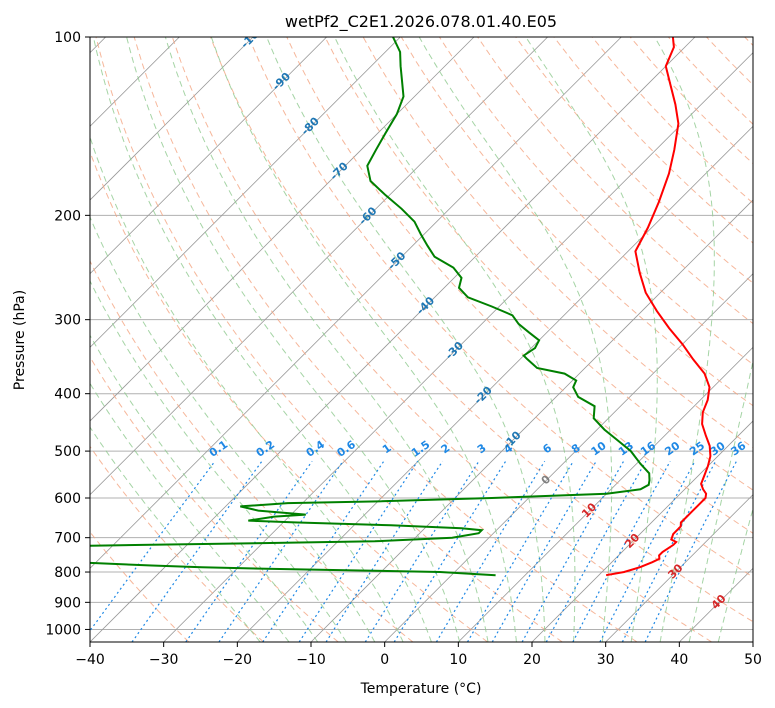 The height and width of the screenshot is (708, 775). I want to click on mixing-ratio-label: 6, so click(547, 448).